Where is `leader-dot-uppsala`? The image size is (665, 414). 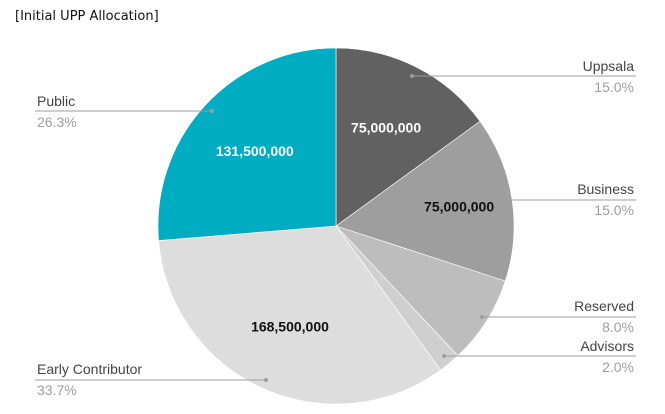
leader-dot-uppsala is located at coordinates (412, 76).